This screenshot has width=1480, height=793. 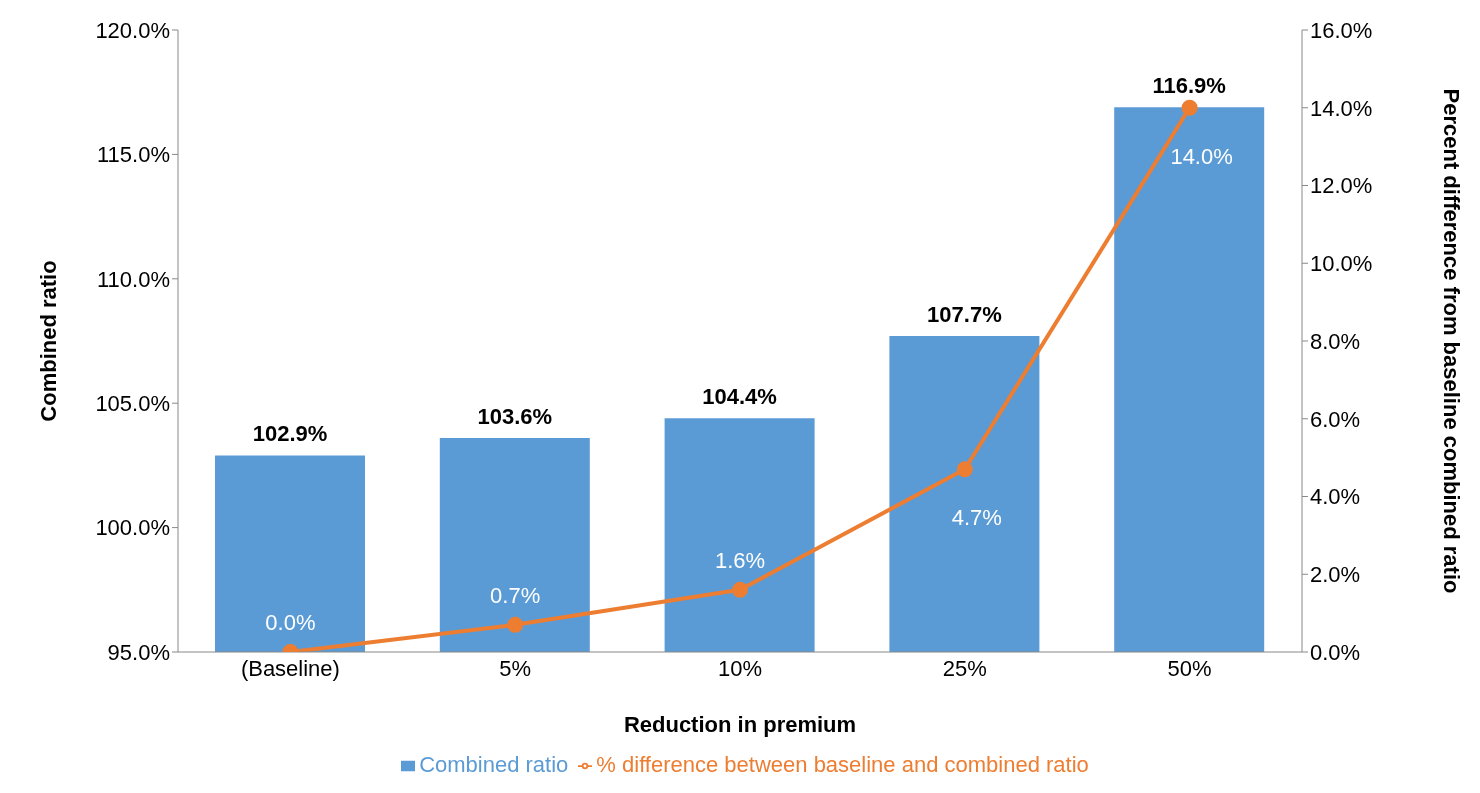 I want to click on x-tick-label: (Baseline), so click(x=290, y=668).